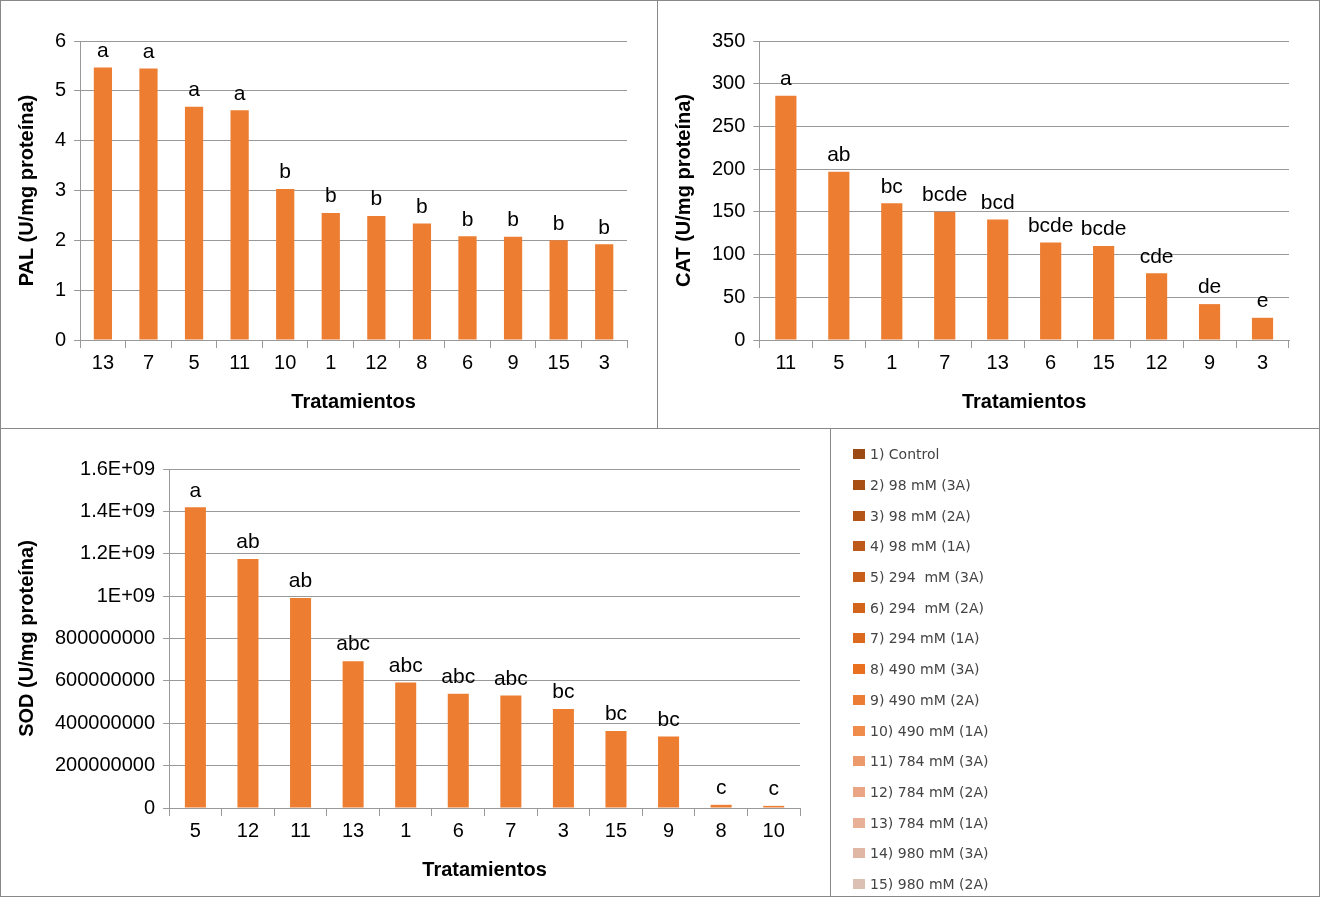 This screenshot has width=1320, height=897. I want to click on category-label: 13) 784 mM (1A), so click(929, 822).